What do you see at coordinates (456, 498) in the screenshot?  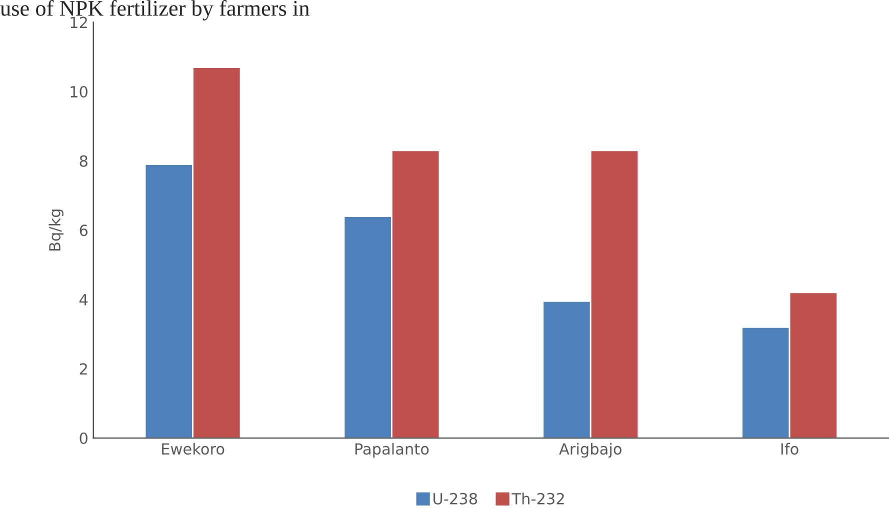 I see `legend-label: U-238` at bounding box center [456, 498].